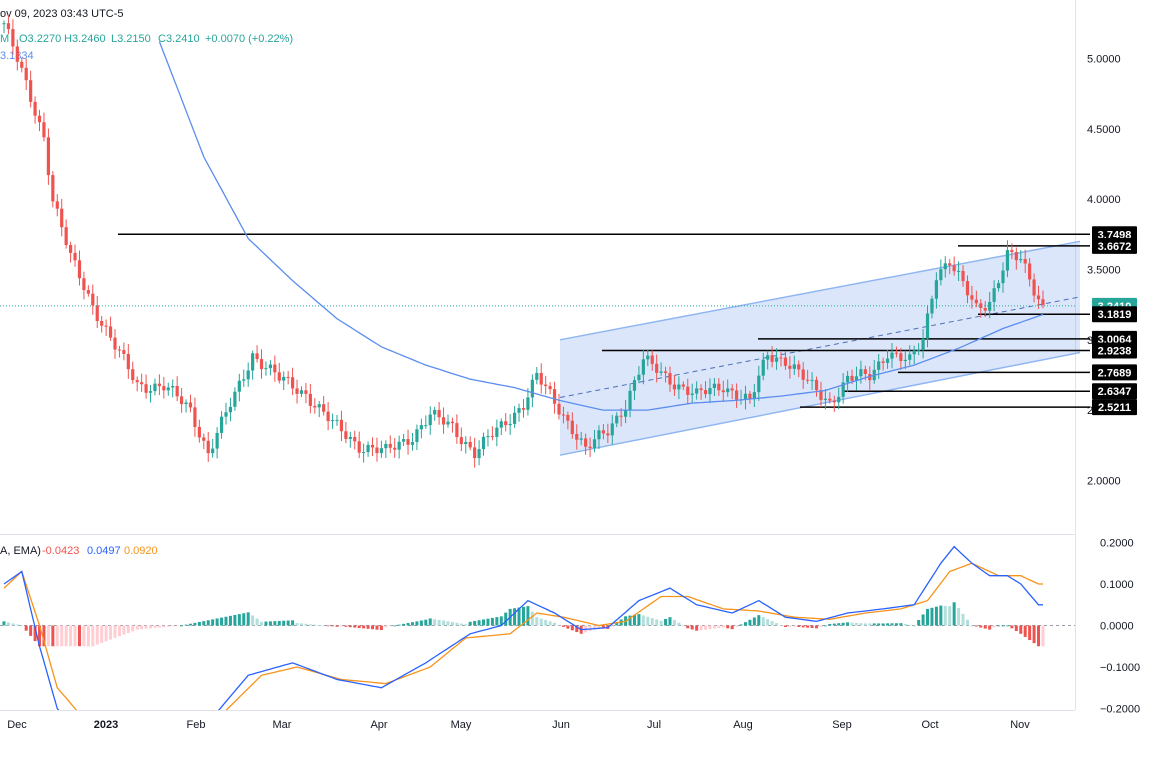 This screenshot has width=1159, height=768. Describe the element at coordinates (40, 39) in the screenshot. I see `open-value: O3.2270` at that location.